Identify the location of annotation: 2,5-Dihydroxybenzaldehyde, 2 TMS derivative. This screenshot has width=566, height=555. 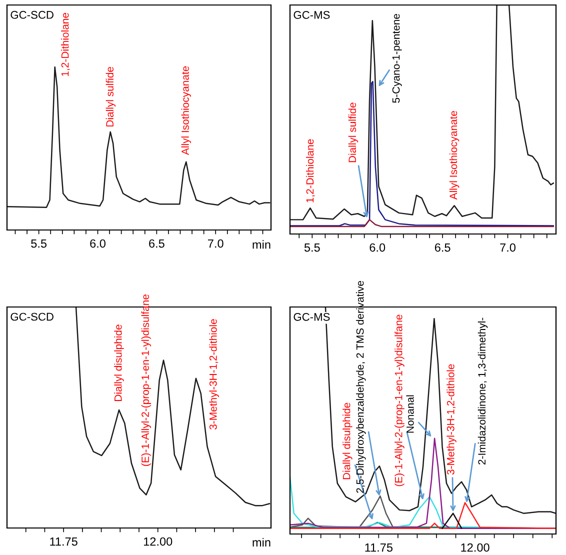
(361, 386).